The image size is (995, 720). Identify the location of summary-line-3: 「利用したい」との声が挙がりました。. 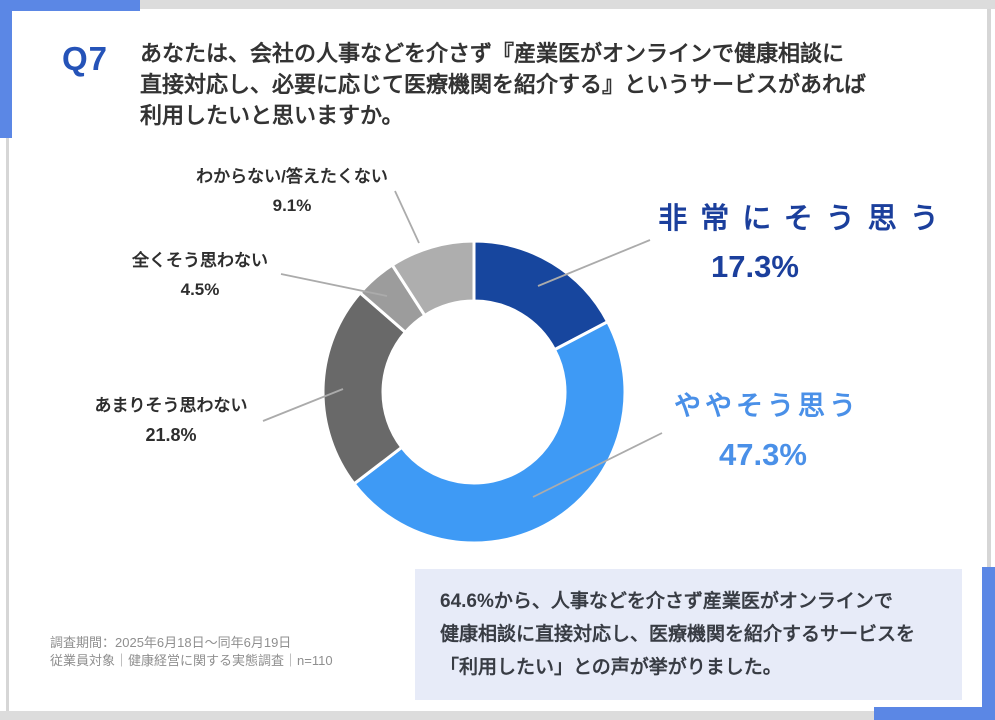
(611, 667).